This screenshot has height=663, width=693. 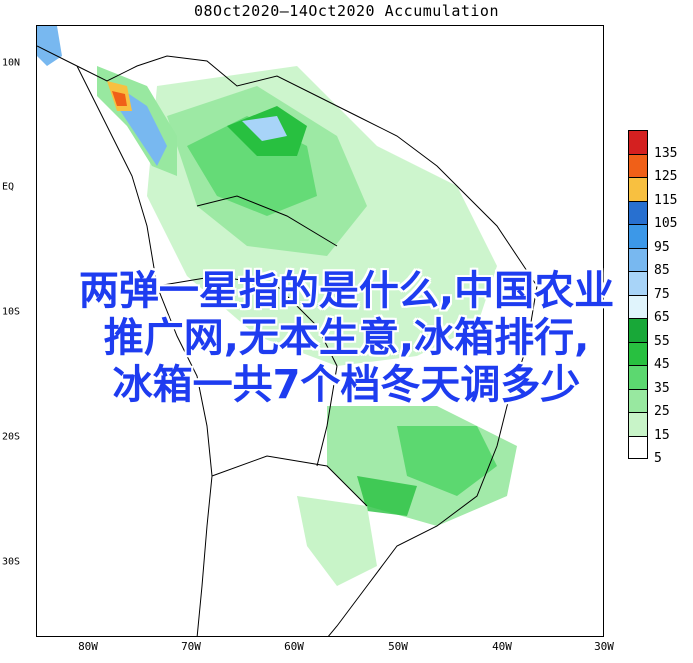 I want to click on legend-value: 125, so click(x=666, y=176).